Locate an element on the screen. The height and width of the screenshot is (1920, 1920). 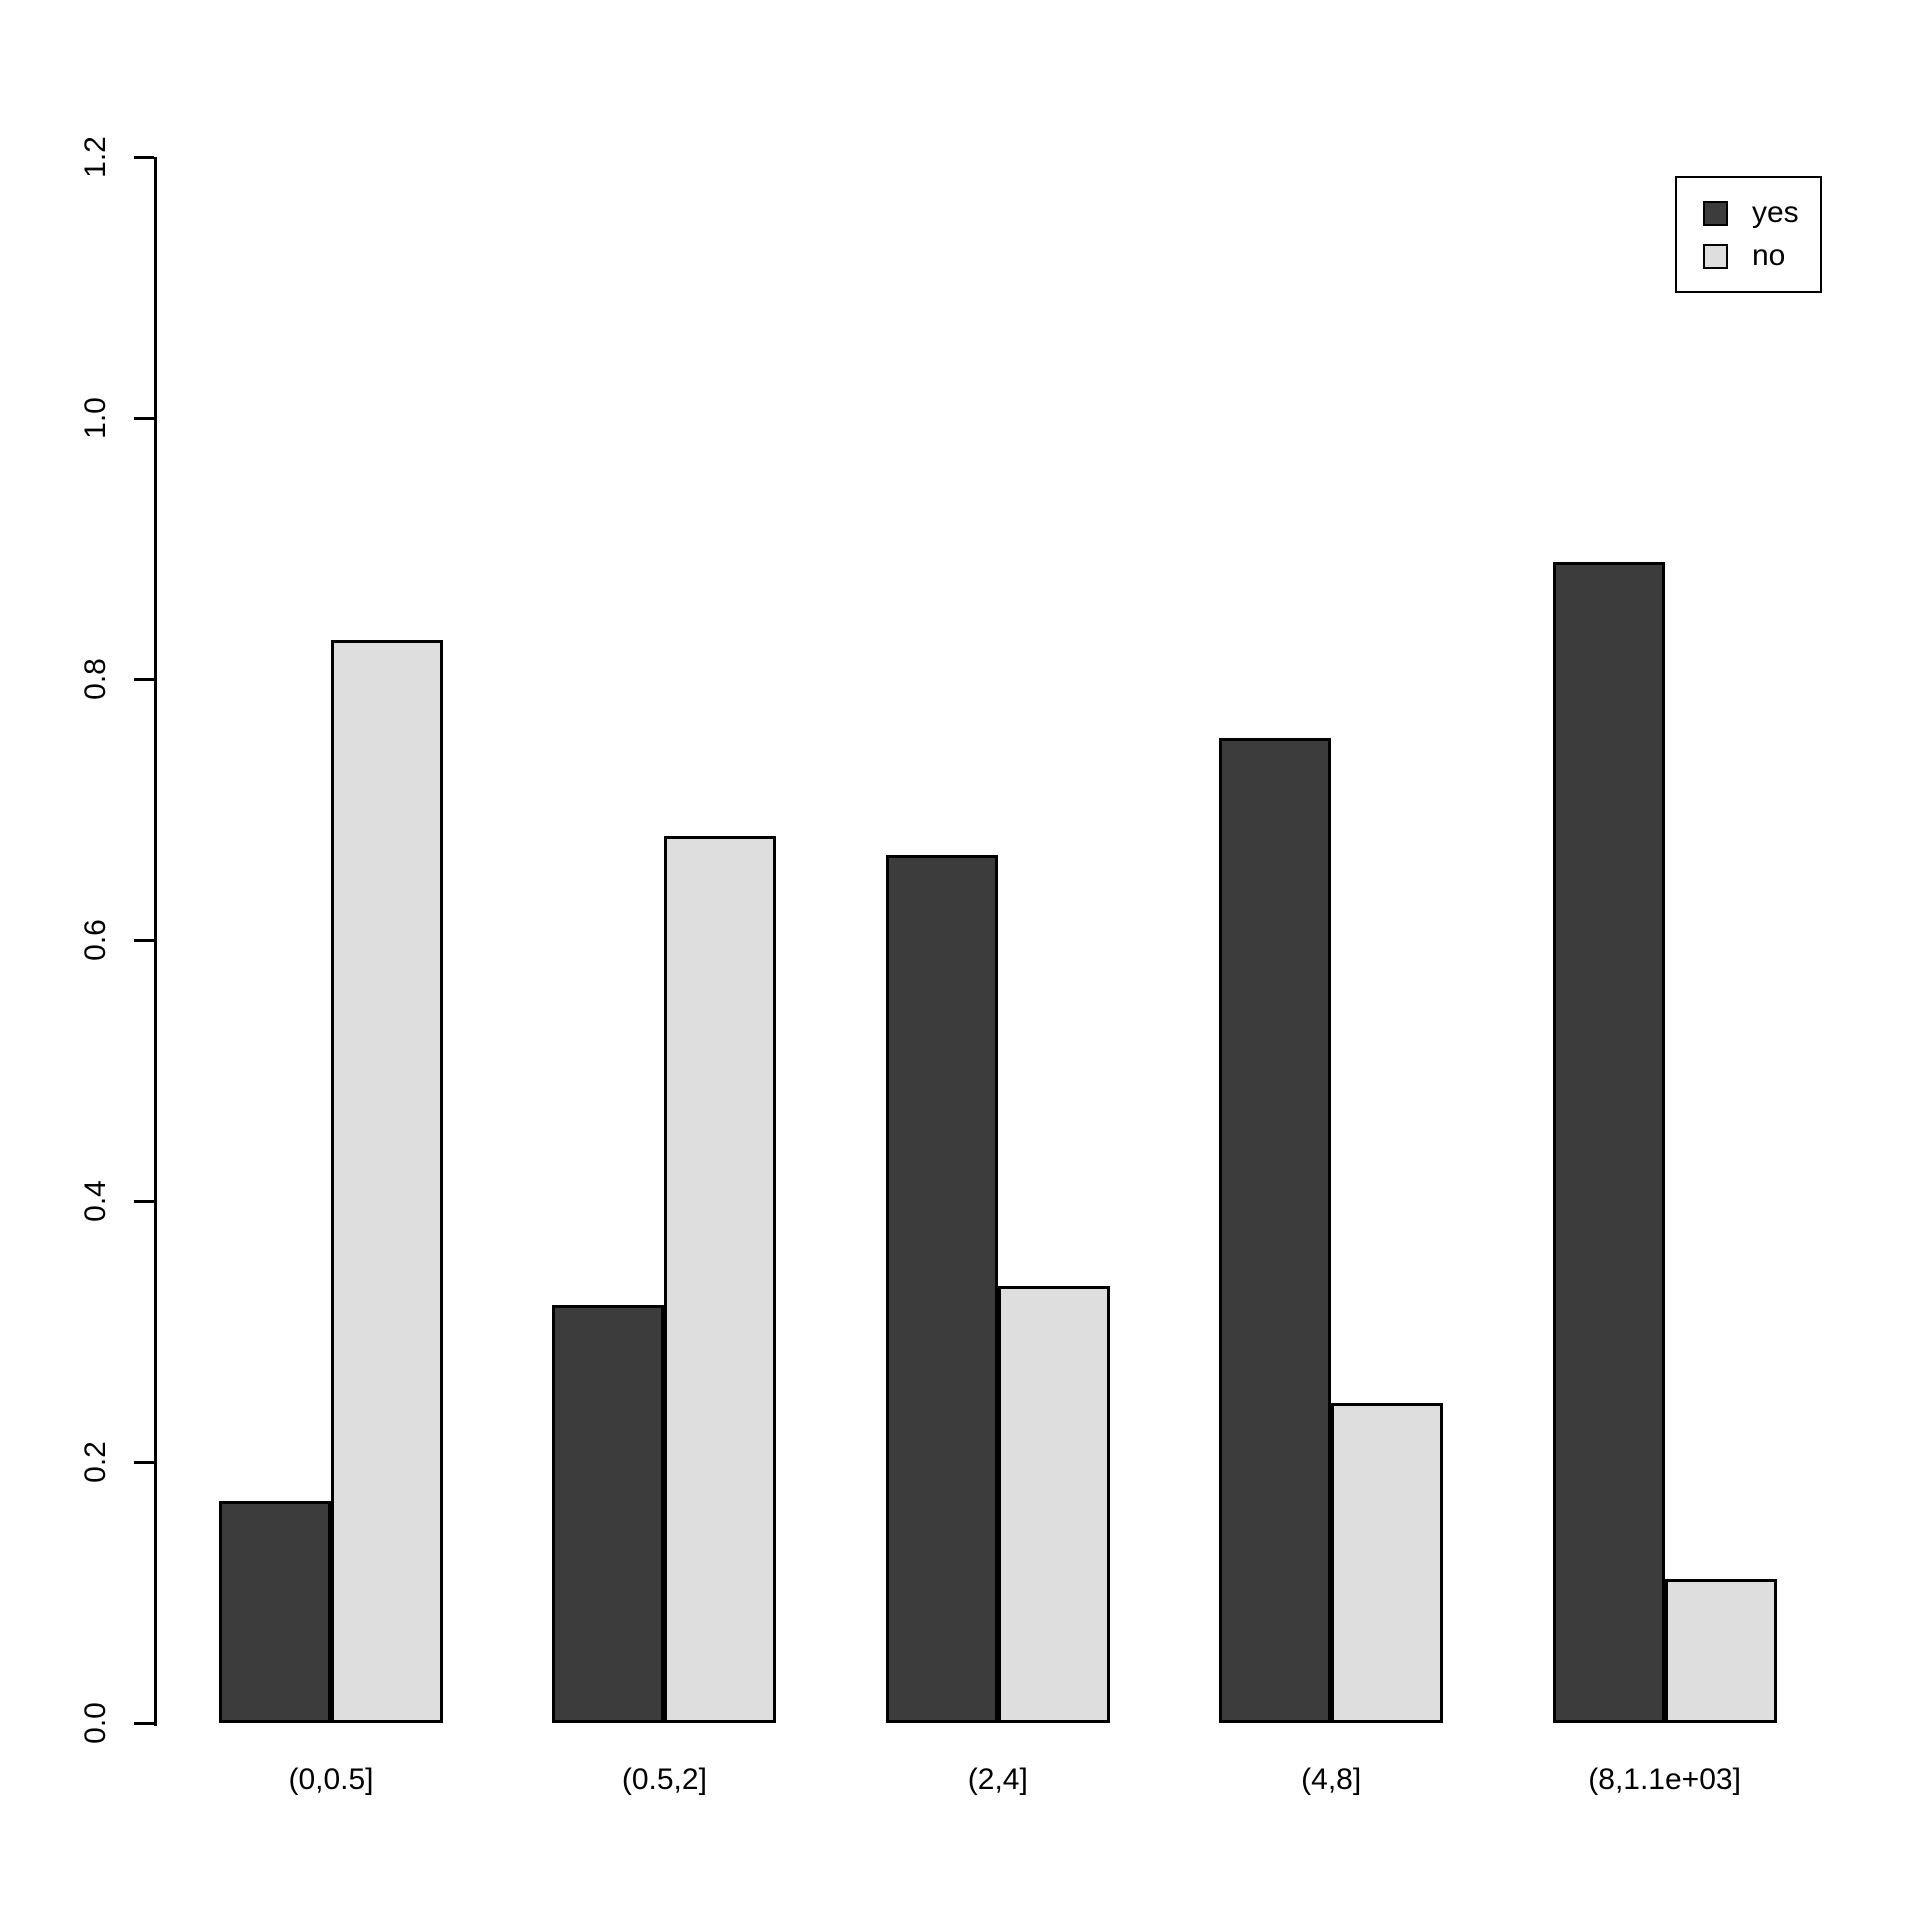
y-tick-label: 1.0 is located at coordinates (95, 418).